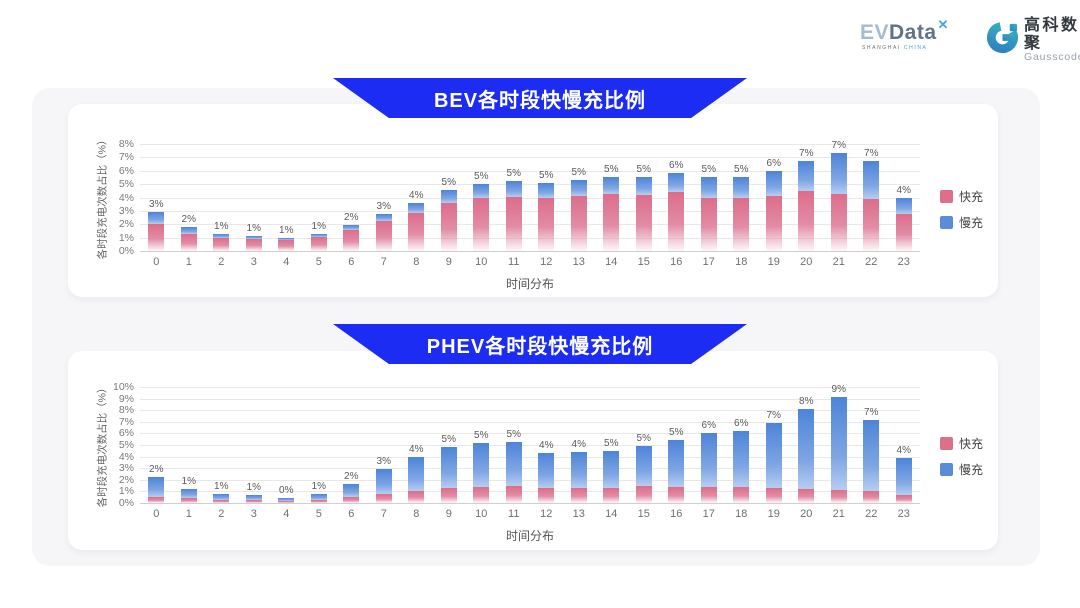 This screenshot has width=1080, height=608. I want to click on bar-hour-18: 6% 18, so click(741, 453).